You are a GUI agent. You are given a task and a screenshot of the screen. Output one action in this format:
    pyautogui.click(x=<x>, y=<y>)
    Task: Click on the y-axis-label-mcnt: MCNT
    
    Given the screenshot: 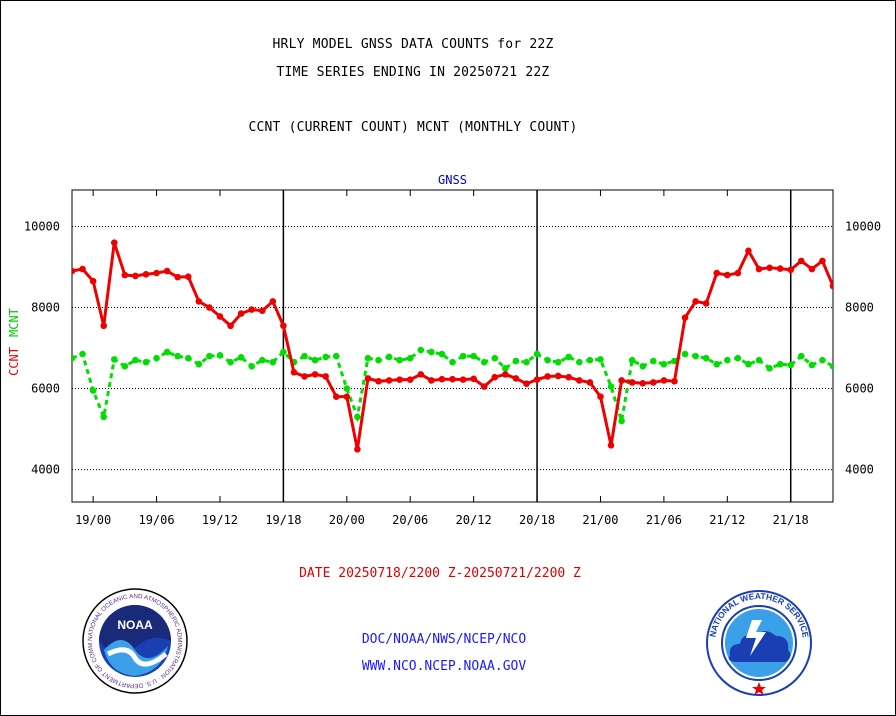 What is the action you would take?
    pyautogui.click(x=14, y=322)
    